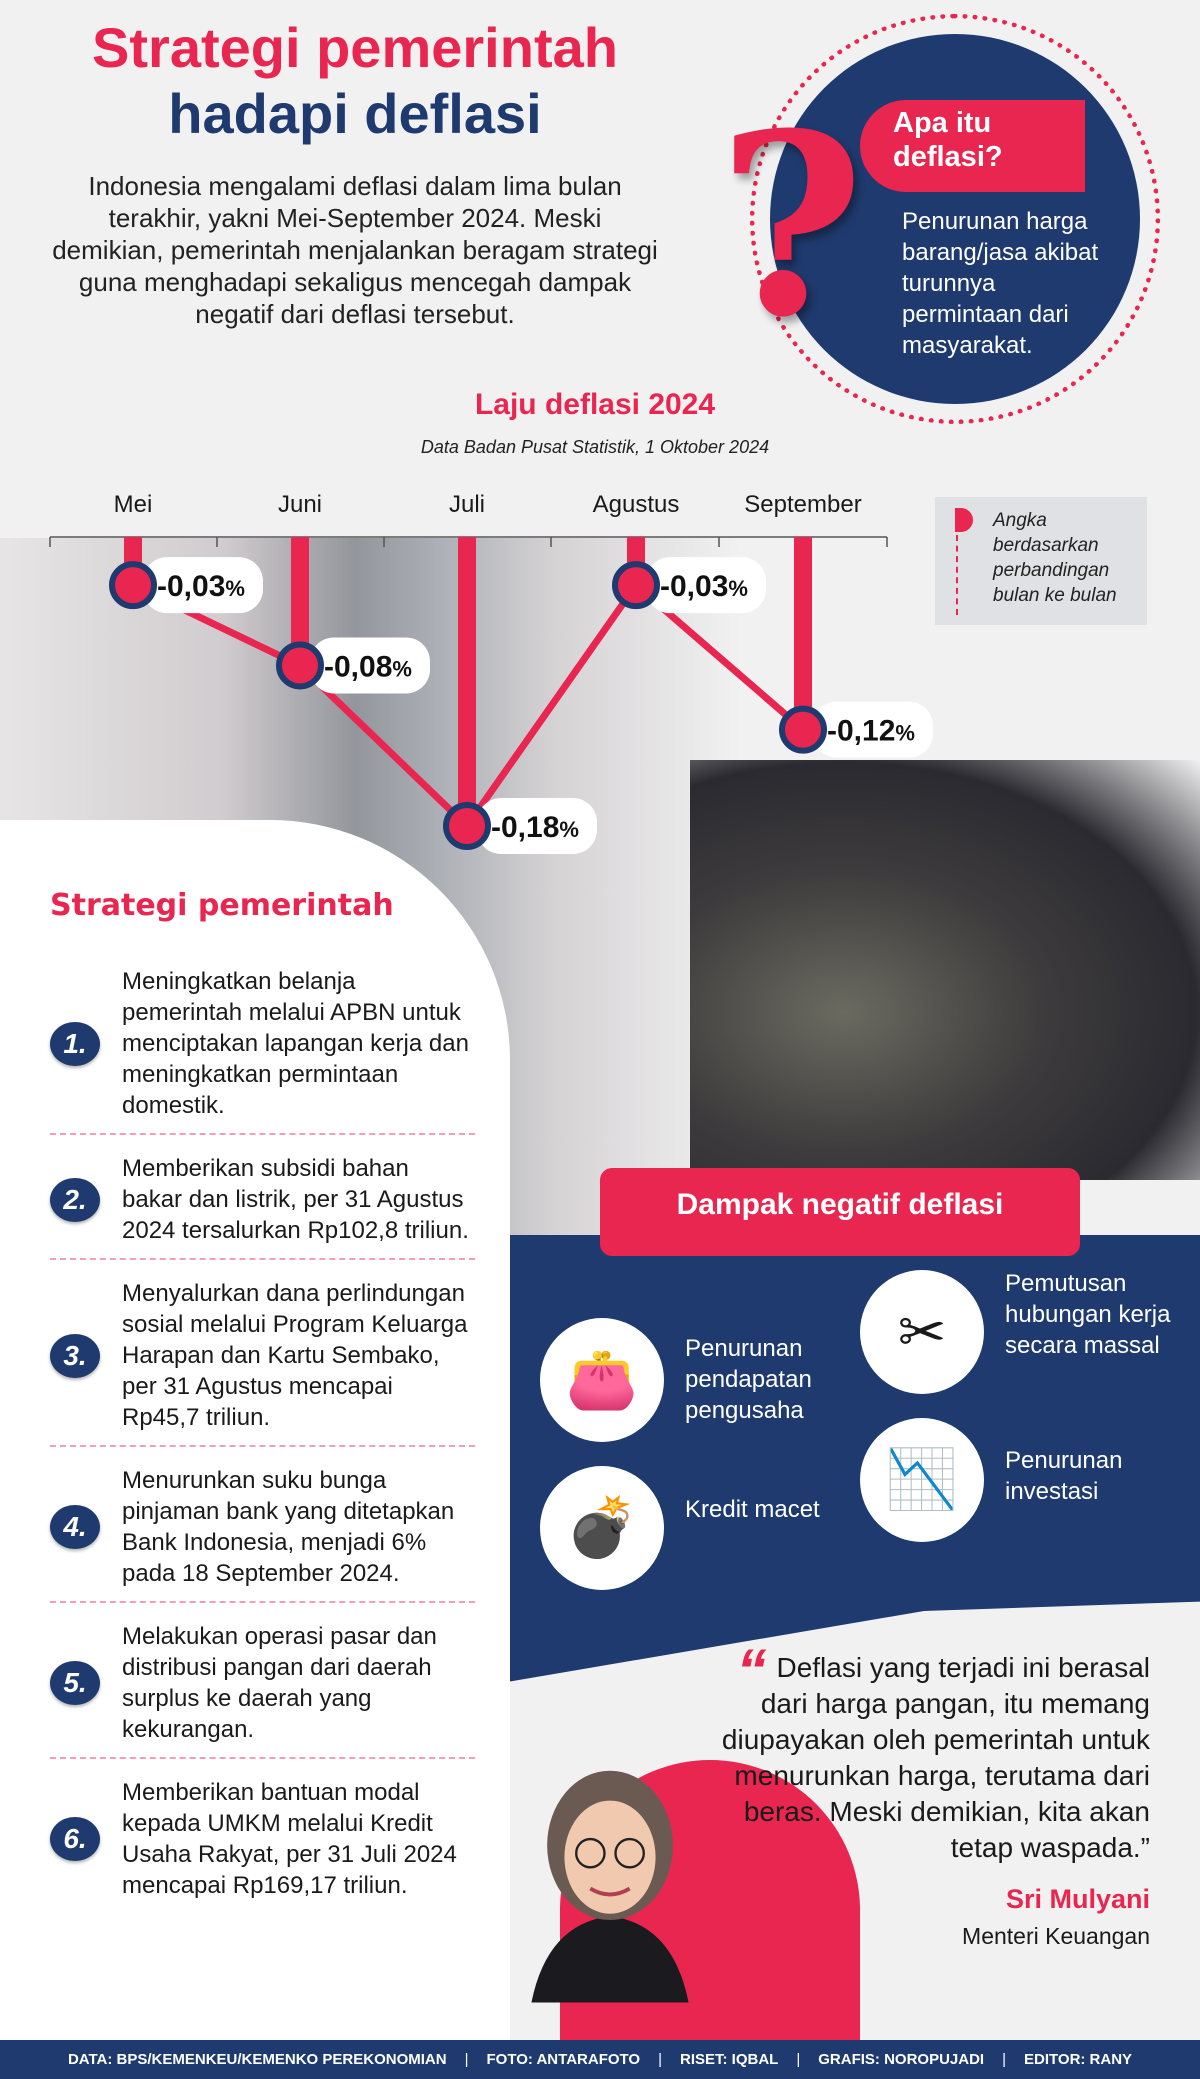 This screenshot has height=2079, width=1200. I want to click on value-number: -0,12, so click(861, 731).